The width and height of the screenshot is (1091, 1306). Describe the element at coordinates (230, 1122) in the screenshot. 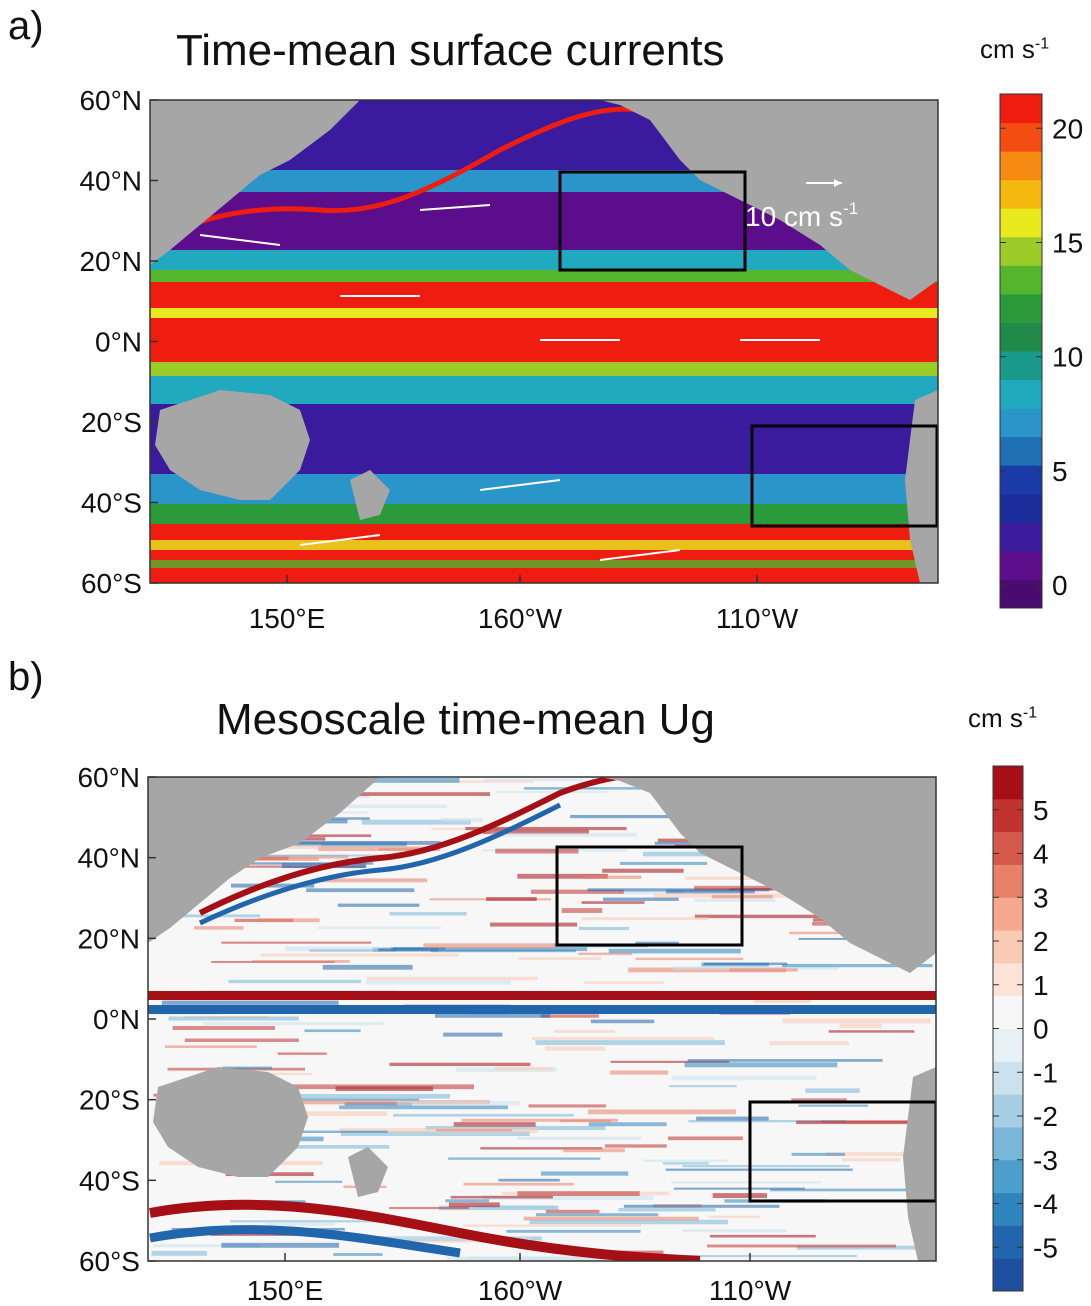

I see `australia-landmass` at that location.